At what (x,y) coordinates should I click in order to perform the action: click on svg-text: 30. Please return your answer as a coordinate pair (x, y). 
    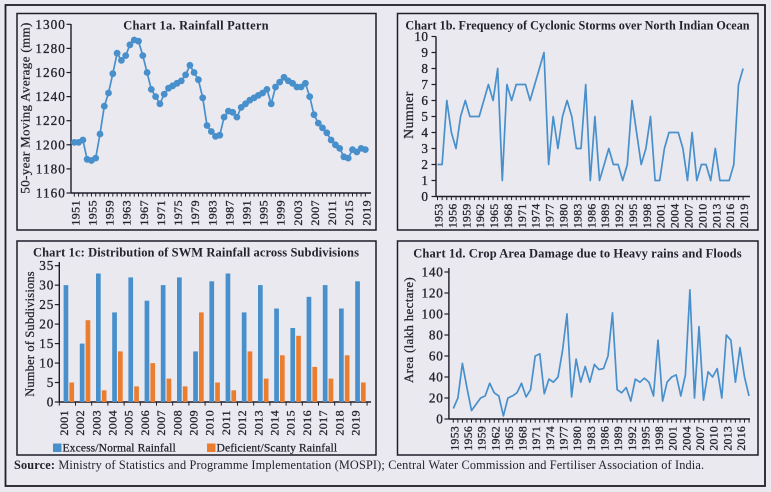
    Looking at the image, I should click on (46, 285).